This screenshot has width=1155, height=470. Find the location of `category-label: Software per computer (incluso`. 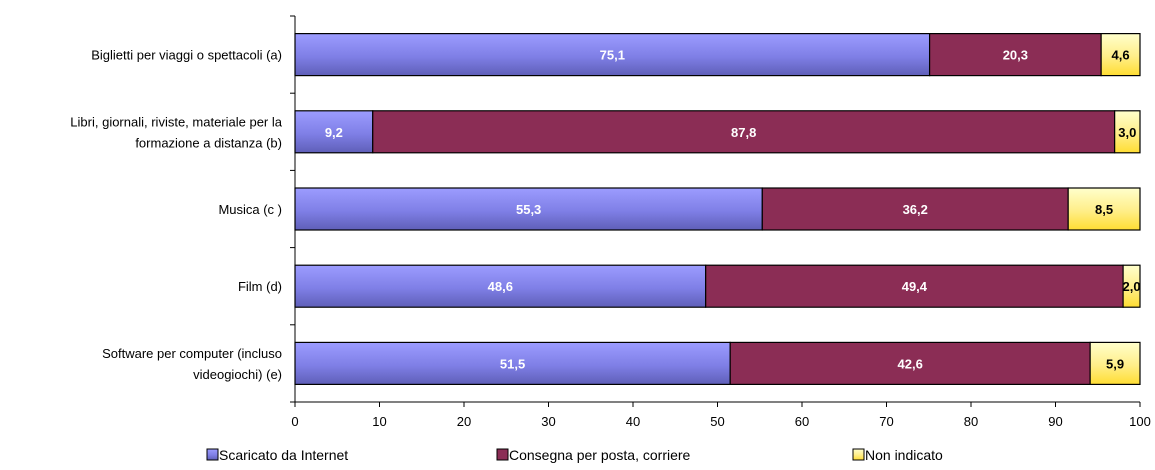

category-label: Software per computer (incluso is located at coordinates (192, 353).